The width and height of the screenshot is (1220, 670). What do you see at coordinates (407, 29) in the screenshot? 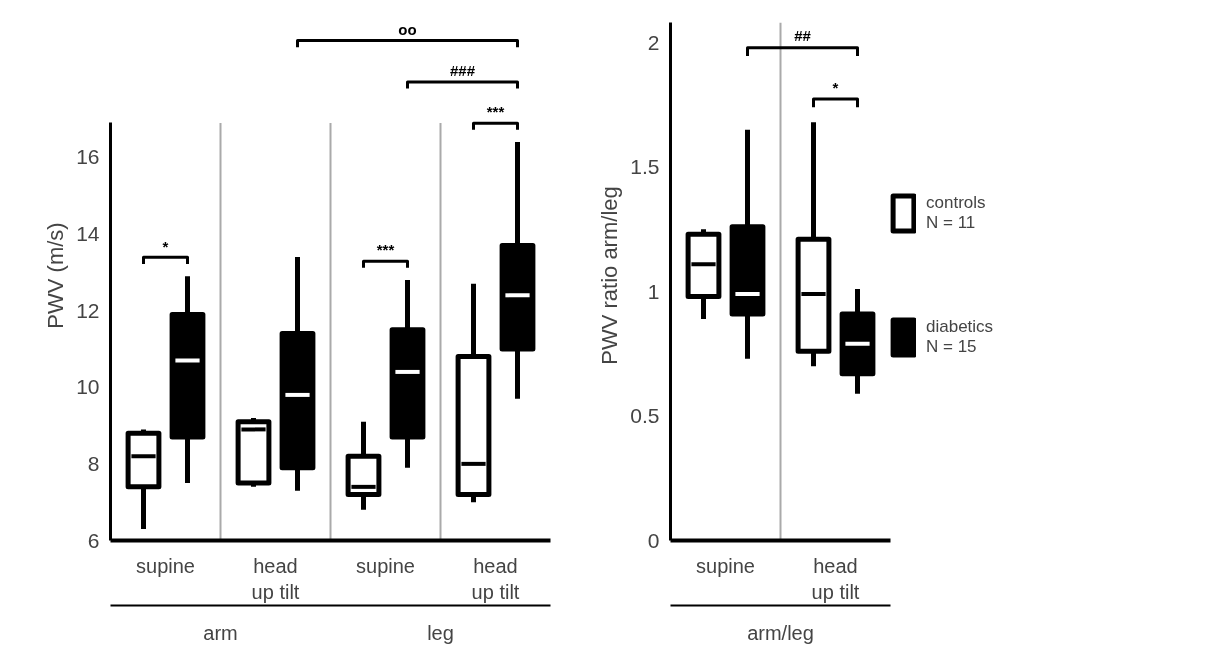
I see `text: oo` at bounding box center [407, 29].